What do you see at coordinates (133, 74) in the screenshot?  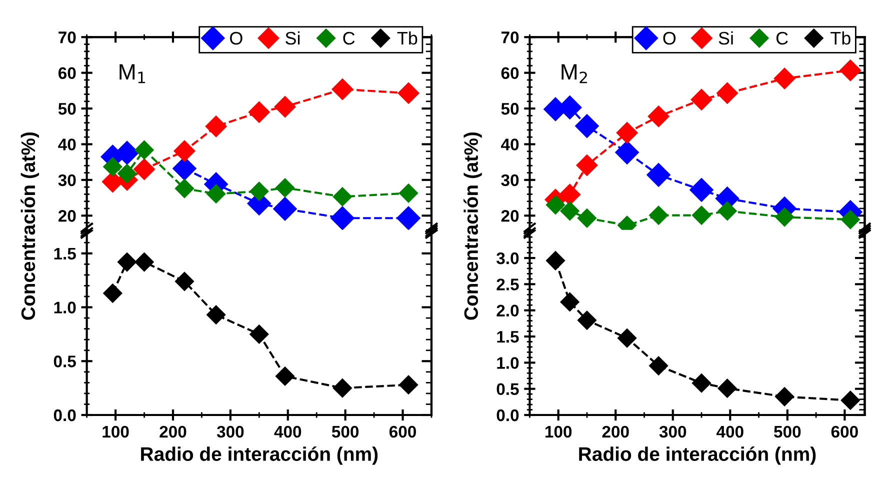 I see `annotation: M$_{1}$` at bounding box center [133, 74].